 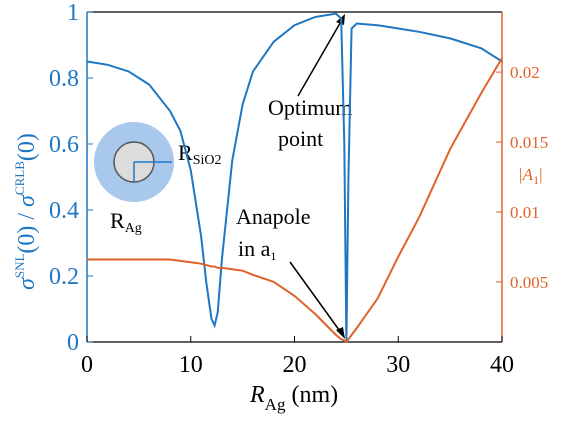 What do you see at coordinates (254, 248) in the screenshot?
I see `label-part: in a` at bounding box center [254, 248].